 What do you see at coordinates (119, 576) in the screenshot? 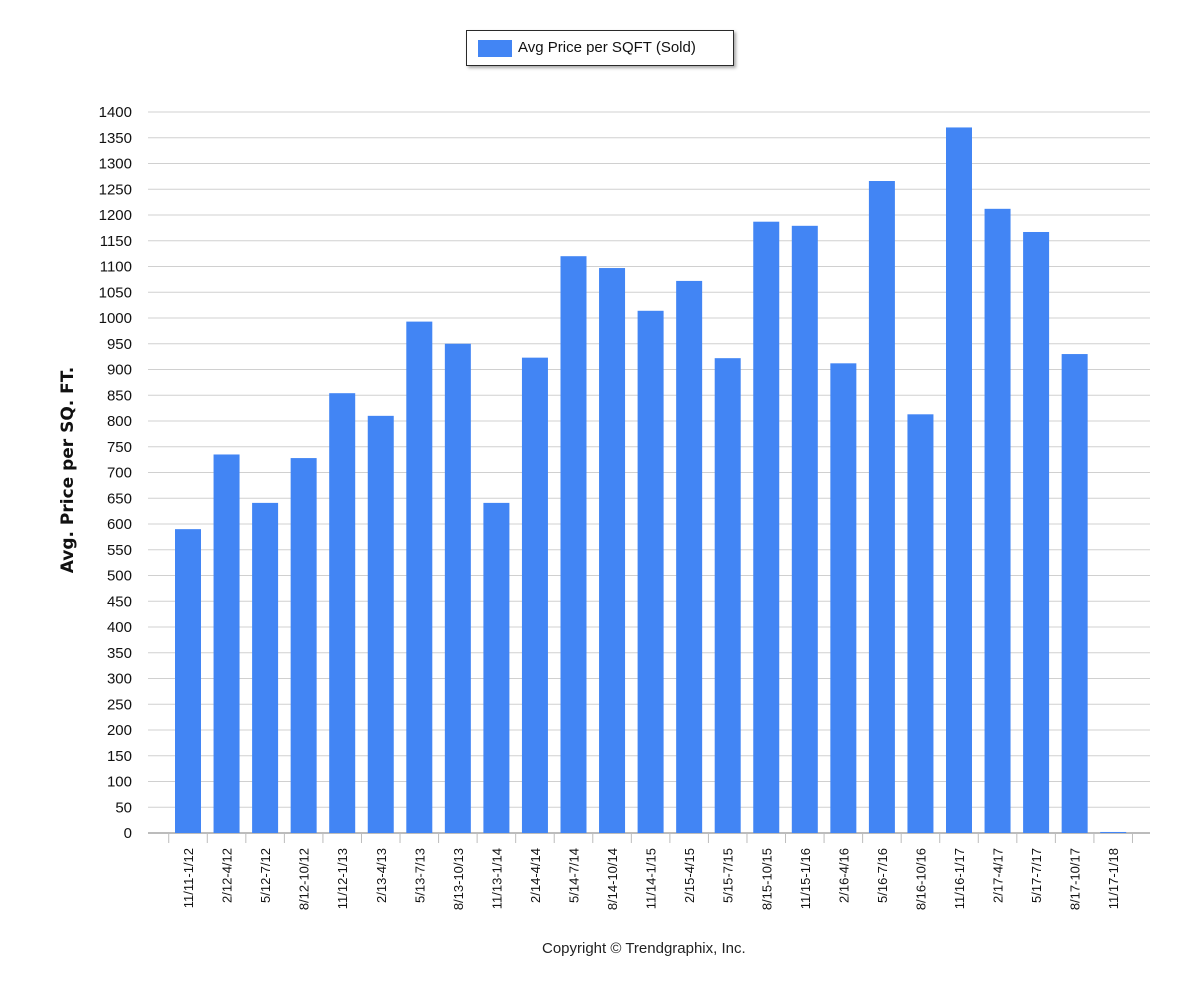
I see `y-tick-label: 500` at bounding box center [119, 576].